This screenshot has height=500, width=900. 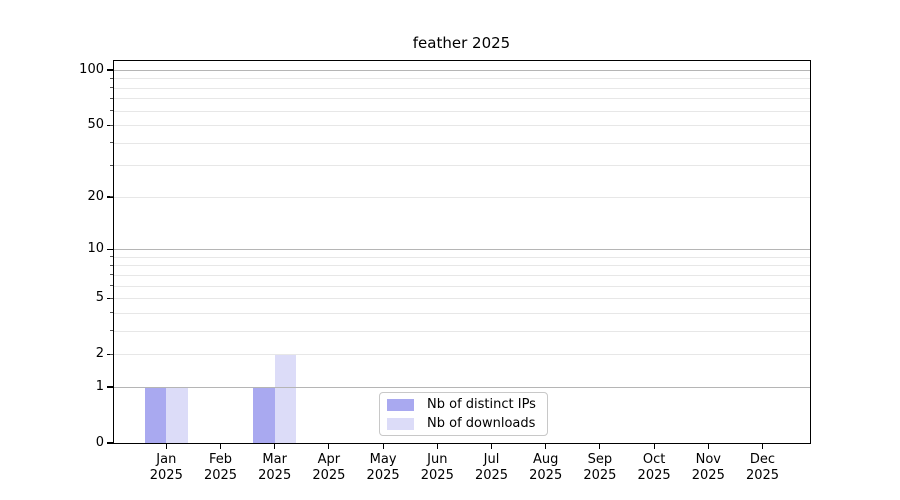 What do you see at coordinates (99, 354) in the screenshot?
I see `y-tick-label: 2` at bounding box center [99, 354].